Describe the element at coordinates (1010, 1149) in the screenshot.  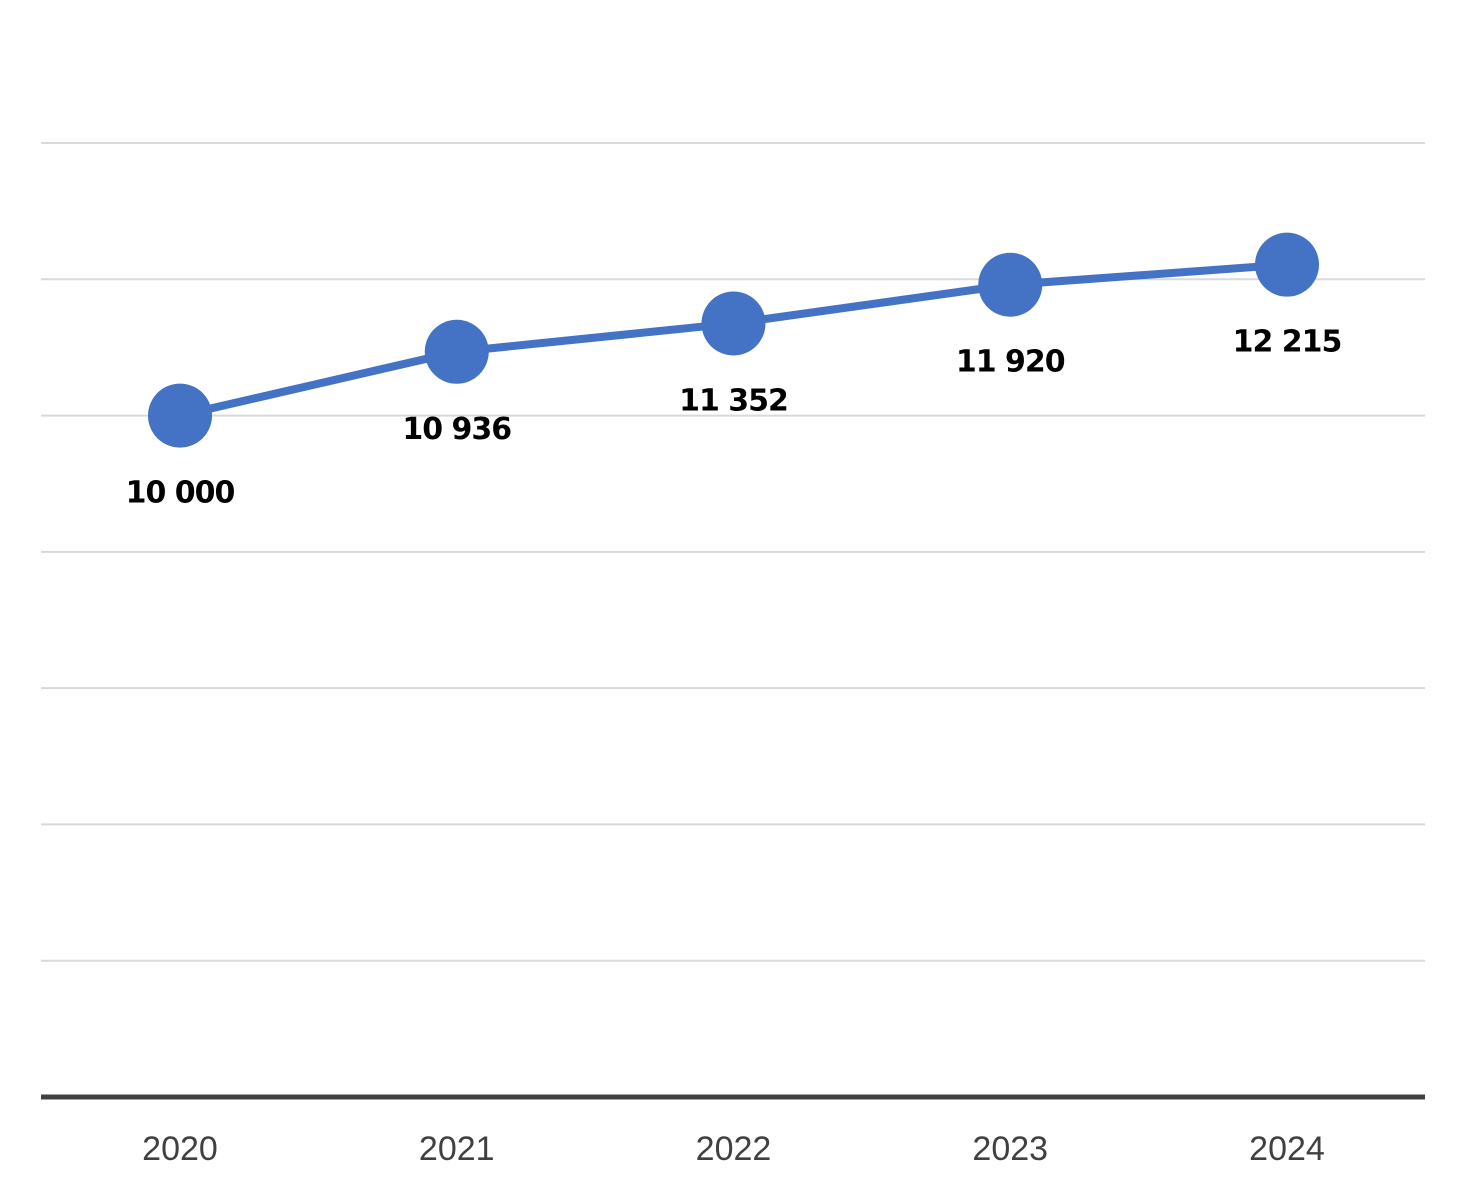
I see `x-tick-label: 2023` at that location.